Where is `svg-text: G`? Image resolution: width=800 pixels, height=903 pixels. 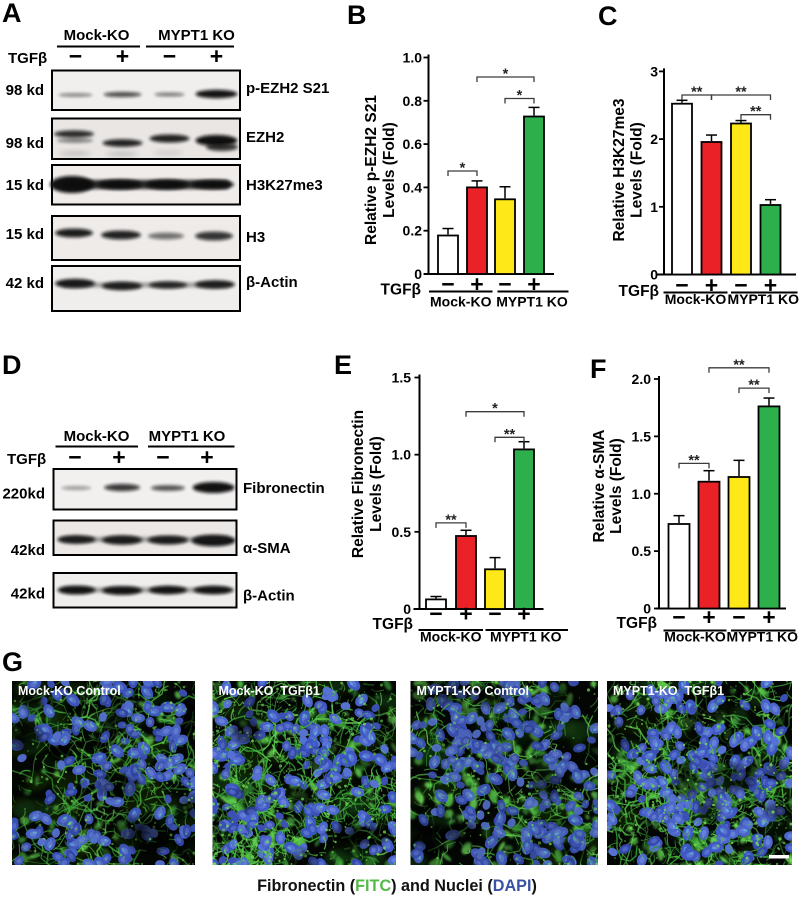 svg-text: G is located at coordinates (12, 662).